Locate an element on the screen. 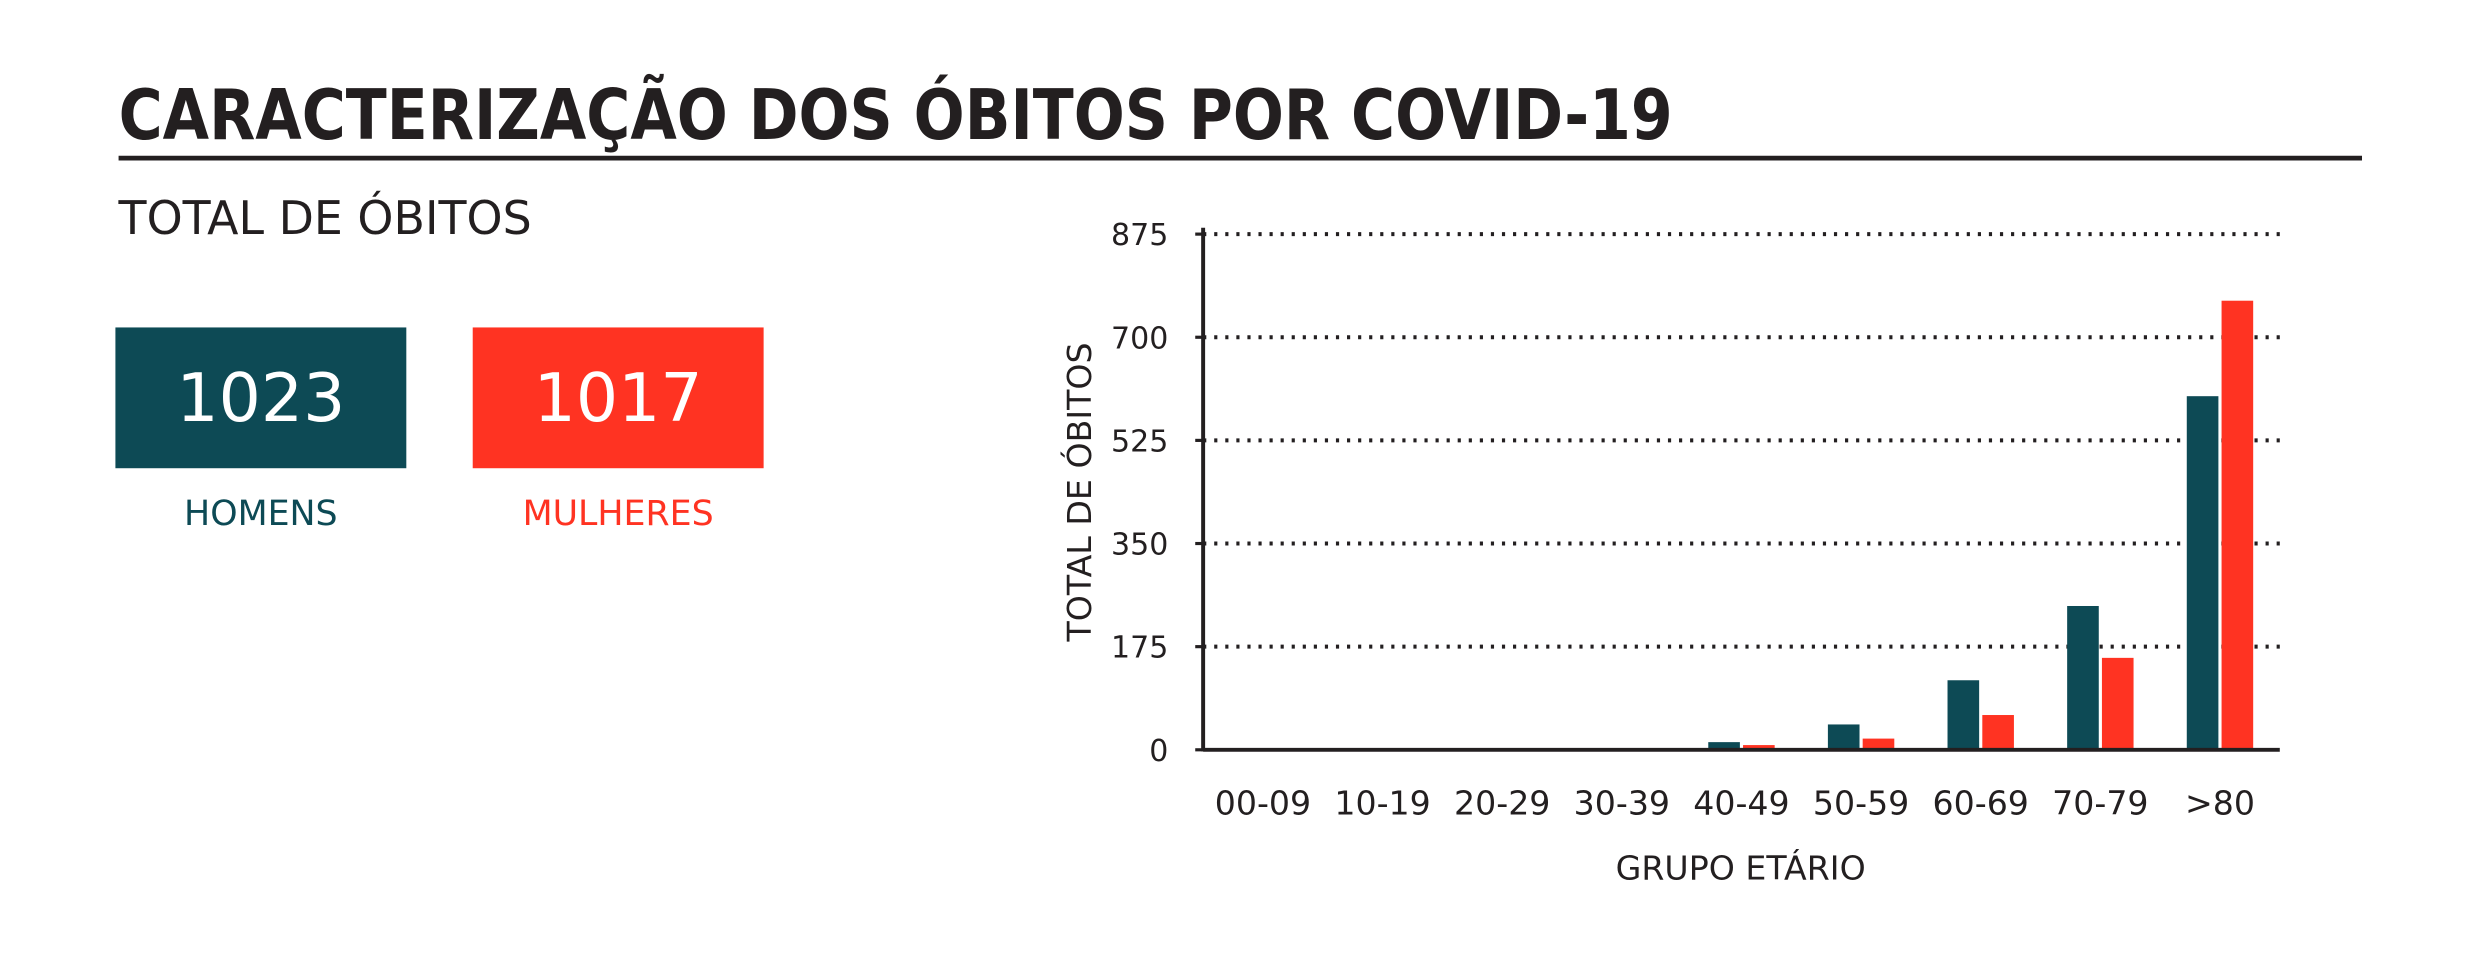 This screenshot has width=2479, height=976. x-tick-label: >80 is located at coordinates (2220, 803).